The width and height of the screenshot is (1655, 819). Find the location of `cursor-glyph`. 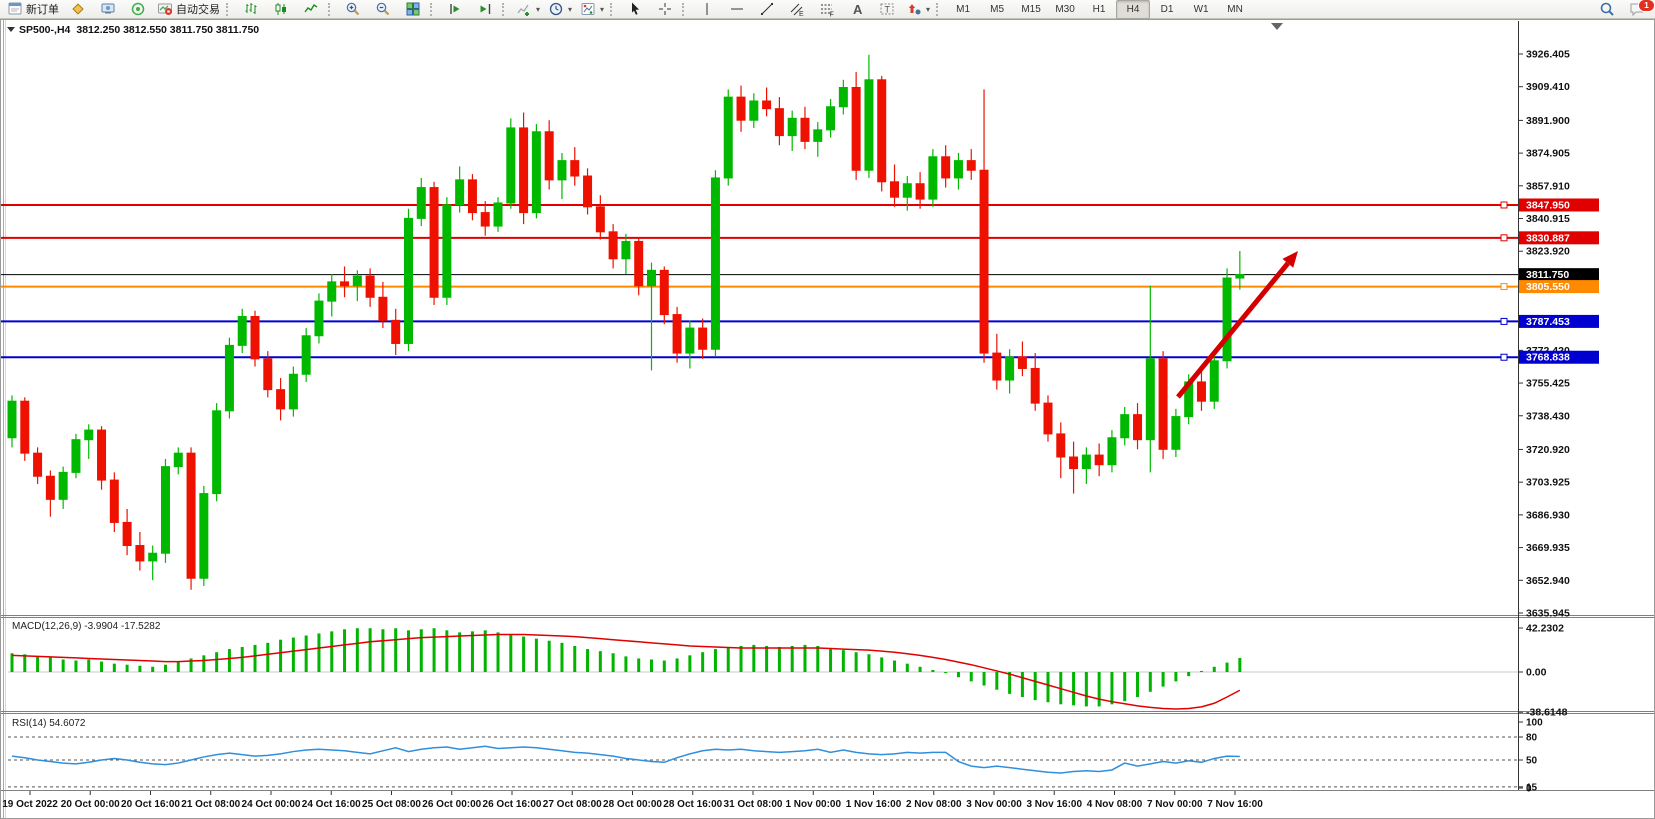

cursor-glyph is located at coordinates (636, 8).